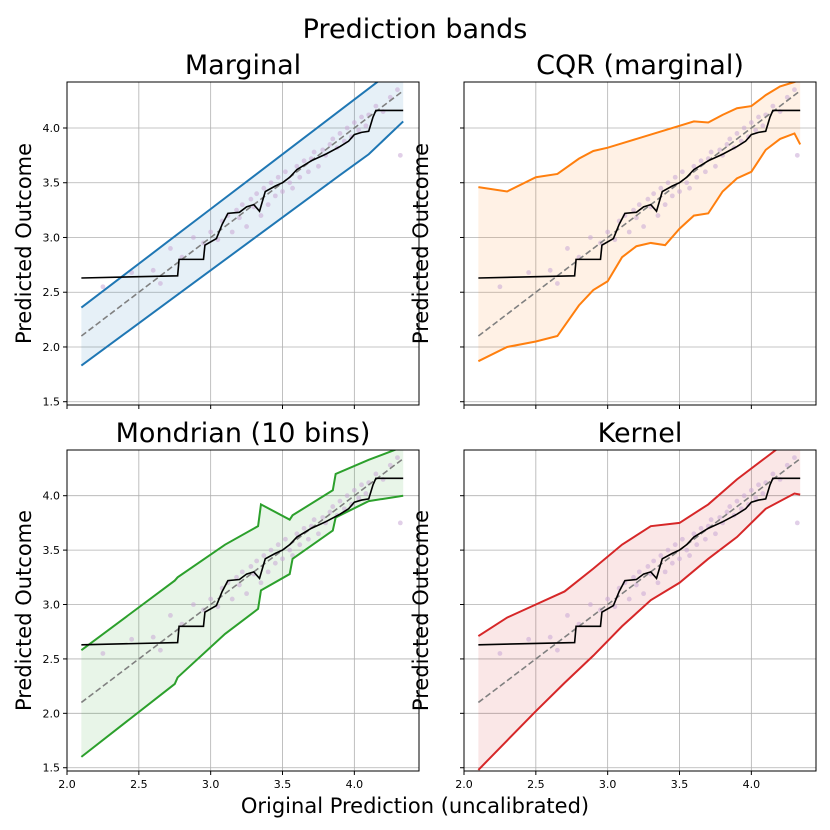 The height and width of the screenshot is (830, 830). I want to click on y-tick-label: 3.0, so click(52, 237).